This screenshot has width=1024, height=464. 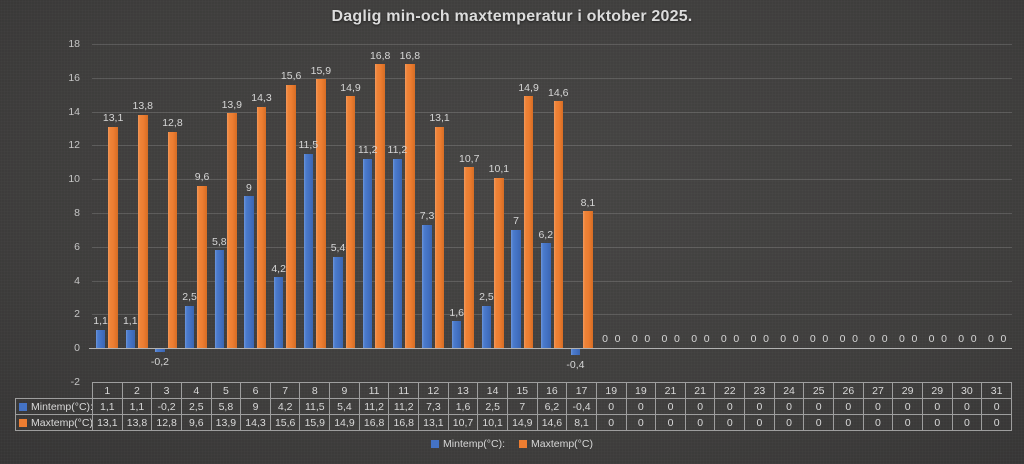 What do you see at coordinates (166, 422) in the screenshot?
I see `table-cell-maxtemp-col-3: 12,8` at bounding box center [166, 422].